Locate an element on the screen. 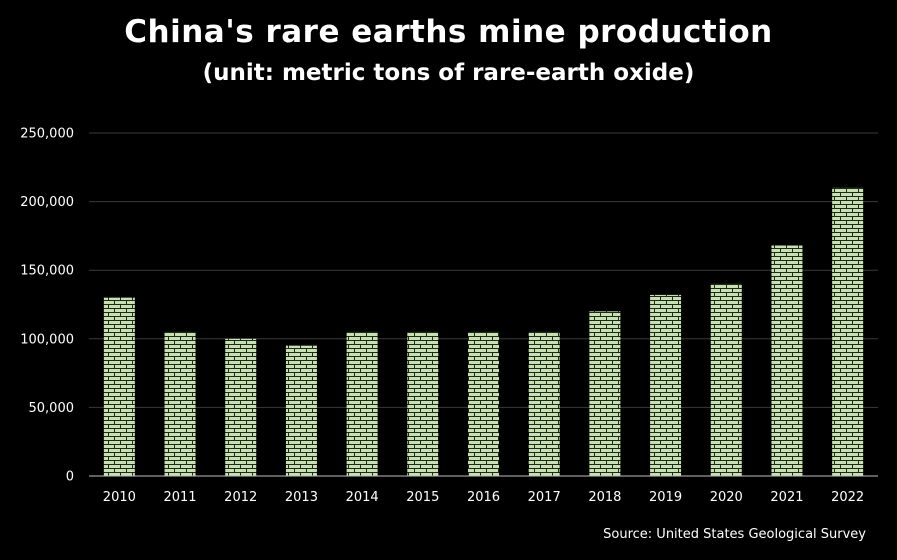 This screenshot has height=560, width=897. x-tick-label: 2016 is located at coordinates (483, 497).